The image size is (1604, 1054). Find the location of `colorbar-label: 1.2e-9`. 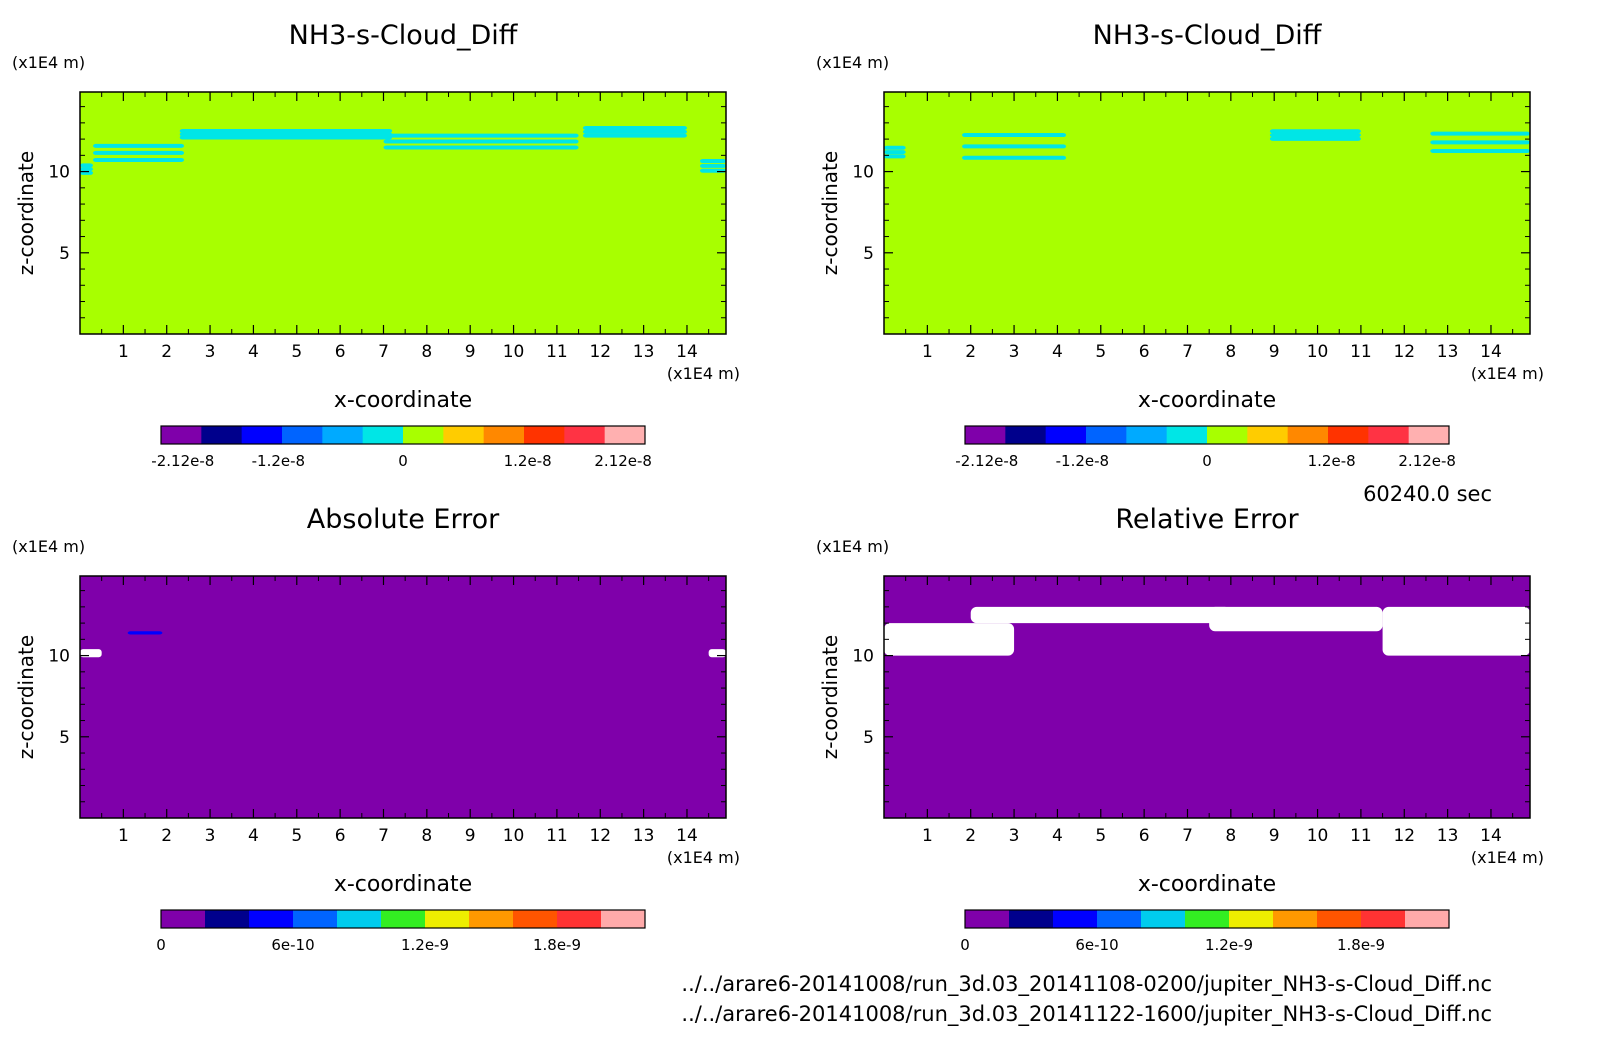

colorbar-label: 1.2e-9 is located at coordinates (425, 945).